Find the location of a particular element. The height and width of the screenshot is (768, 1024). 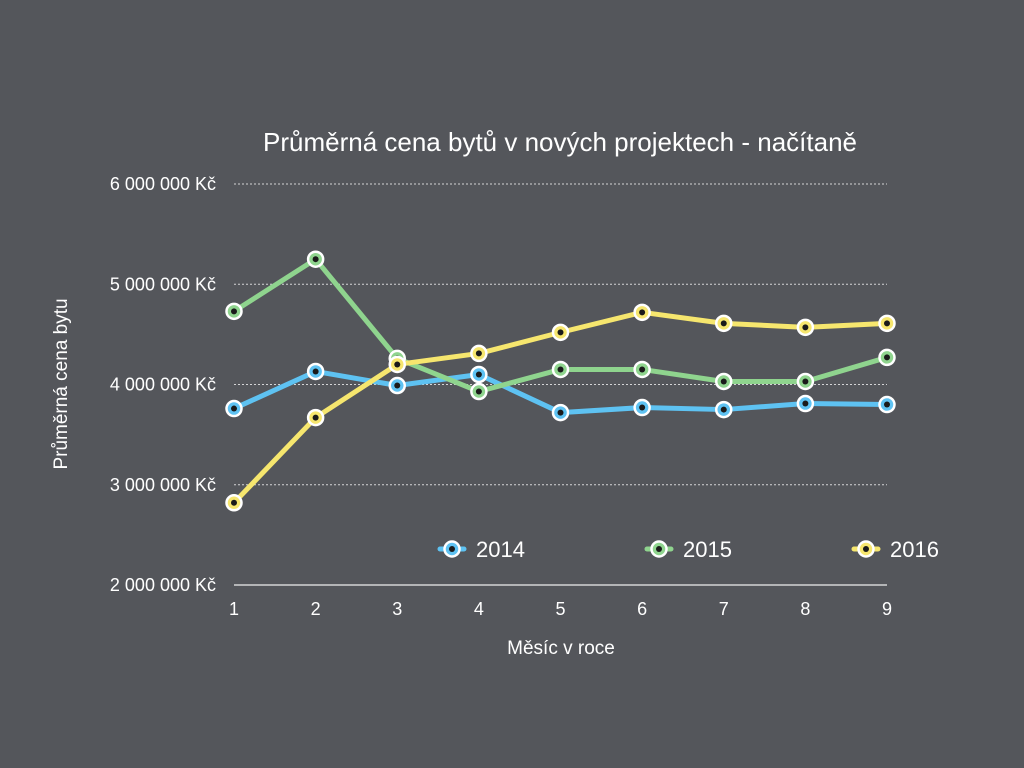

series-2014 is located at coordinates (560, 392).